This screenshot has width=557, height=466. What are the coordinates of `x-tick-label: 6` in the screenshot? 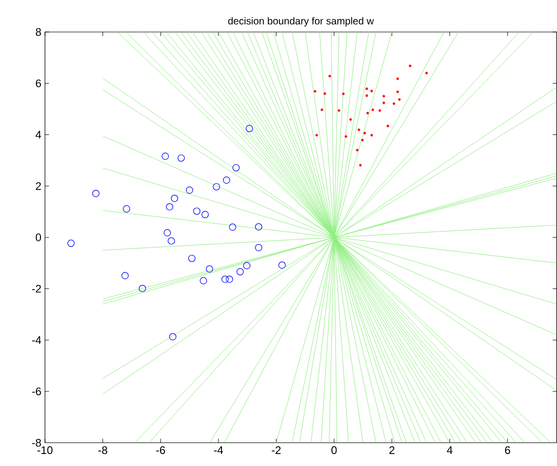 It's located at (507, 450).